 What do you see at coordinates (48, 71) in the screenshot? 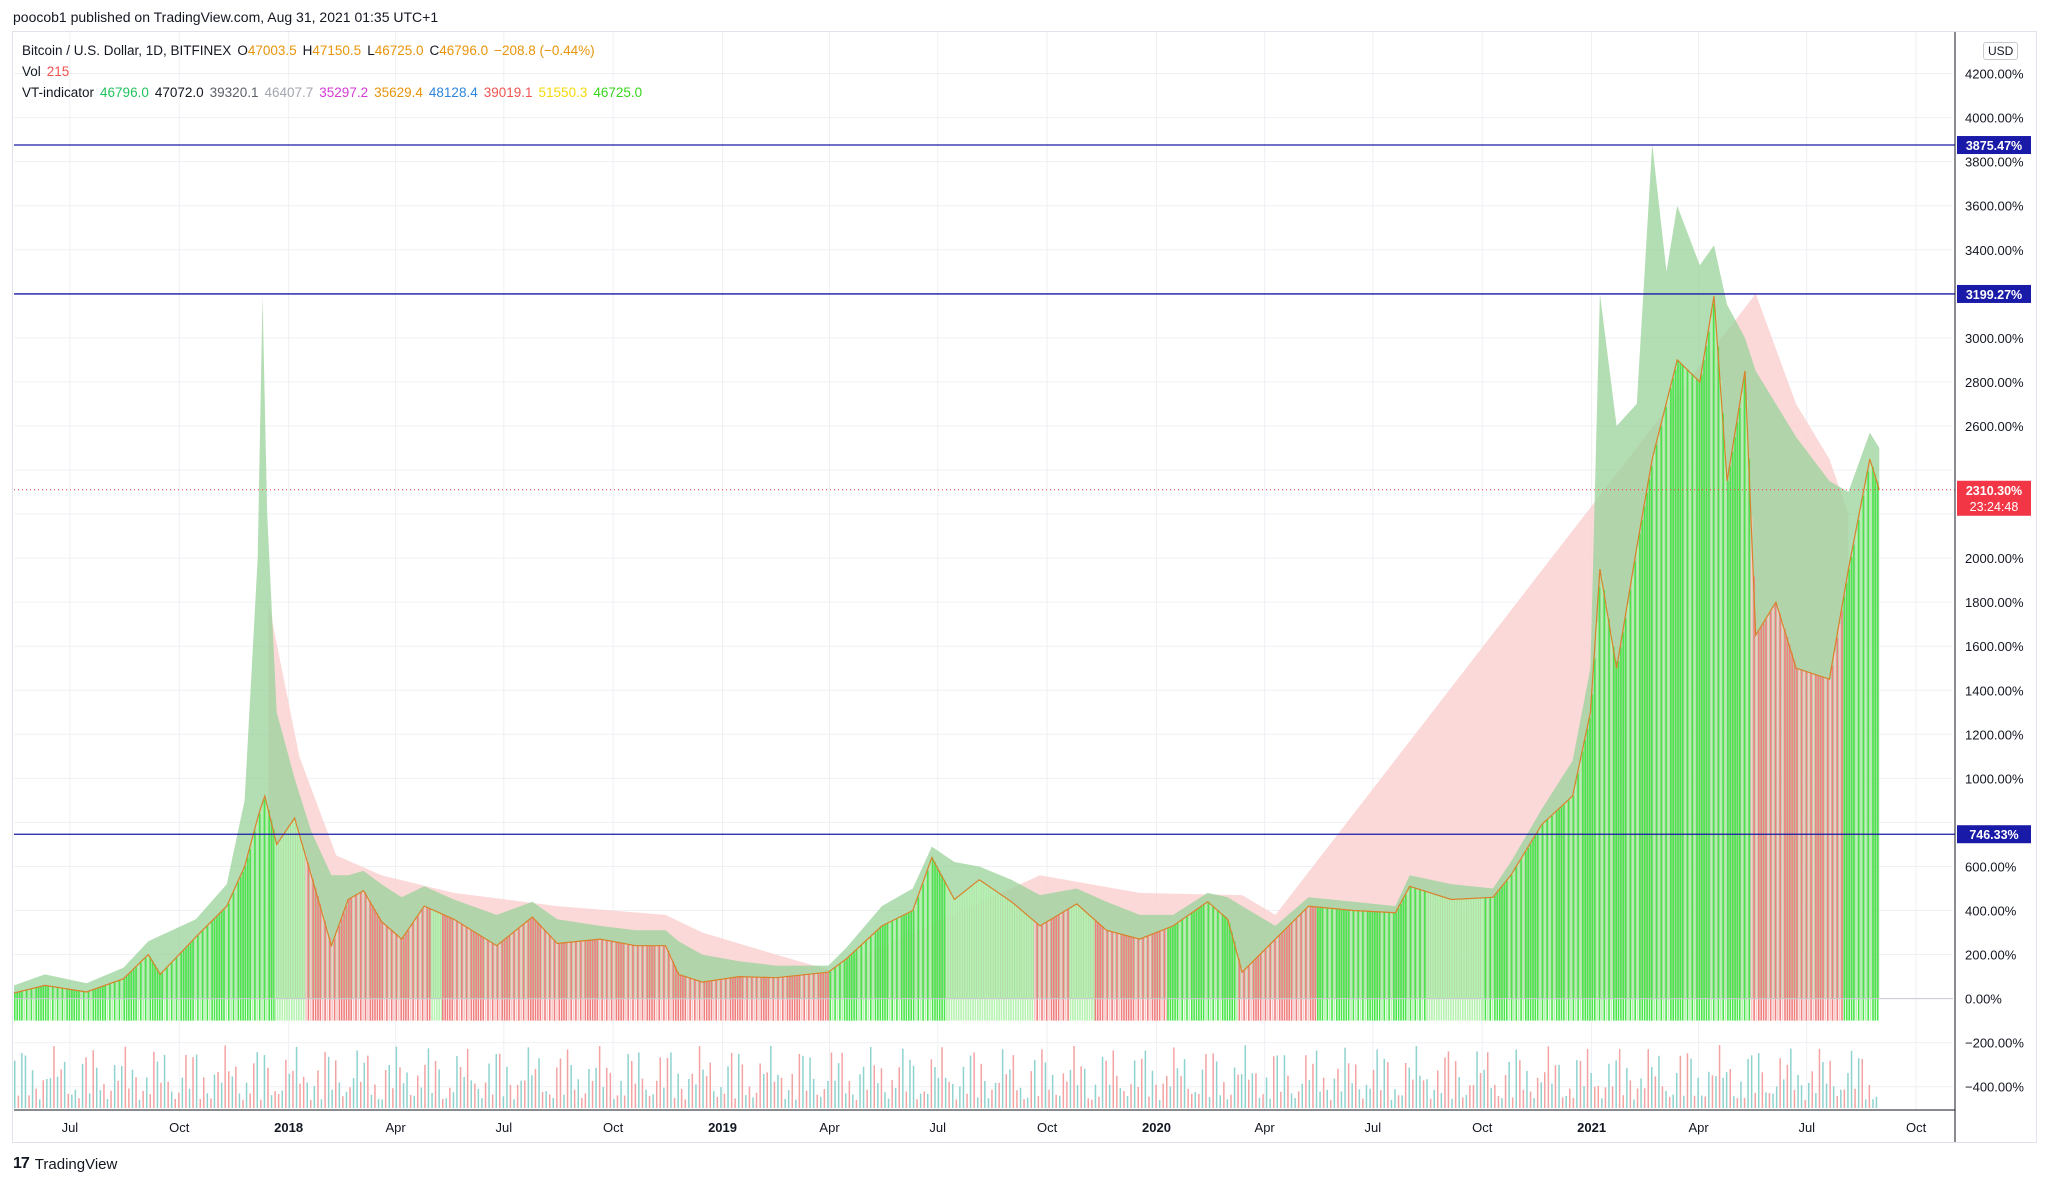
I see `legend-volume-row: Vol 215` at bounding box center [48, 71].